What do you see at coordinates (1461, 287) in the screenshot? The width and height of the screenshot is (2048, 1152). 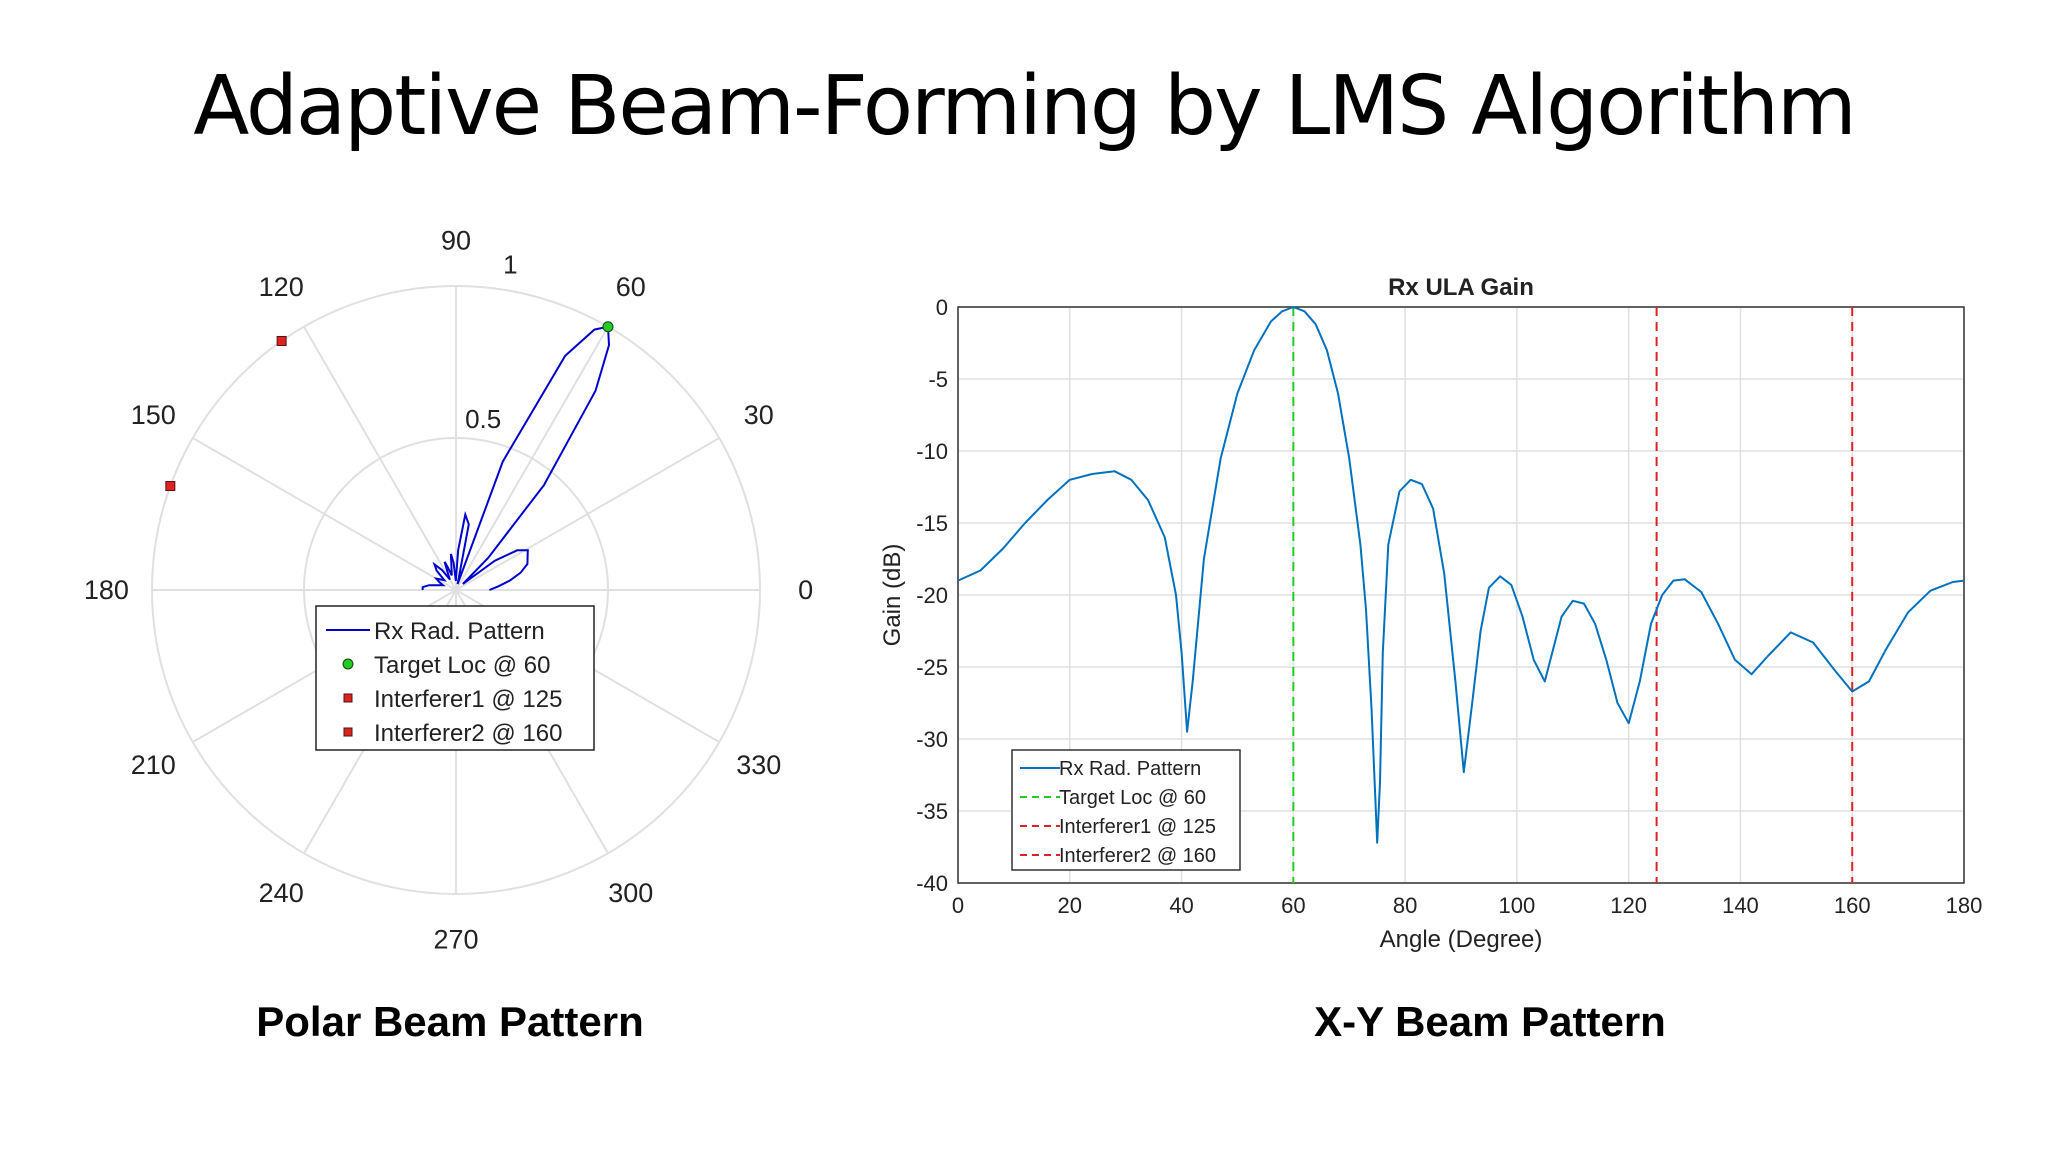 I see `xy-chart-title: Rx ULA Gain` at bounding box center [1461, 287].